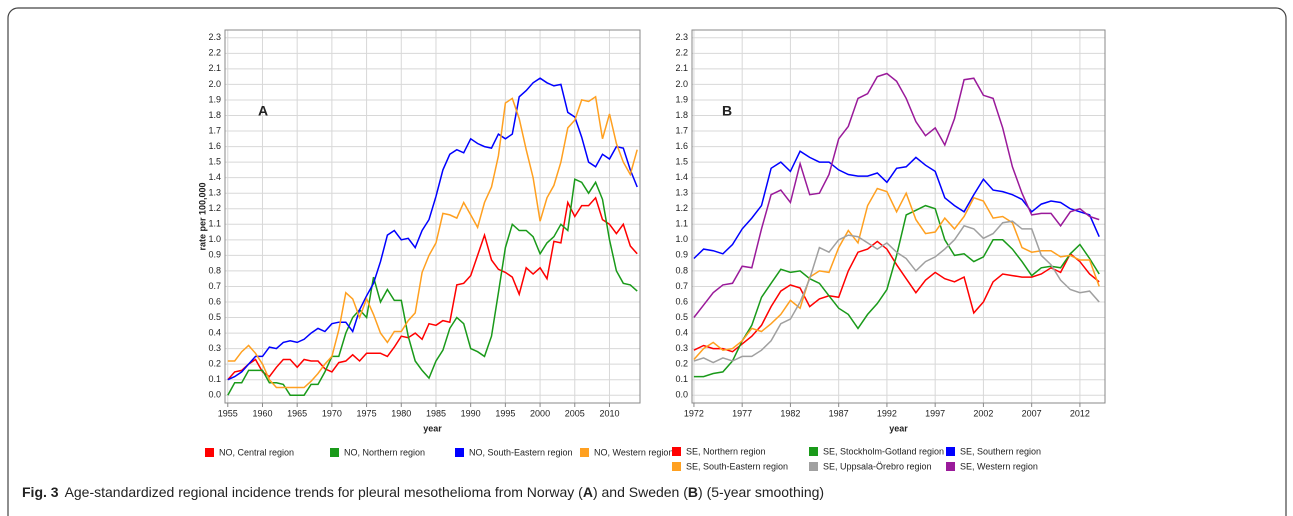 This screenshot has width=1293, height=516. What do you see at coordinates (214, 115) in the screenshot?
I see `y-tick-label: 1.8` at bounding box center [214, 115].